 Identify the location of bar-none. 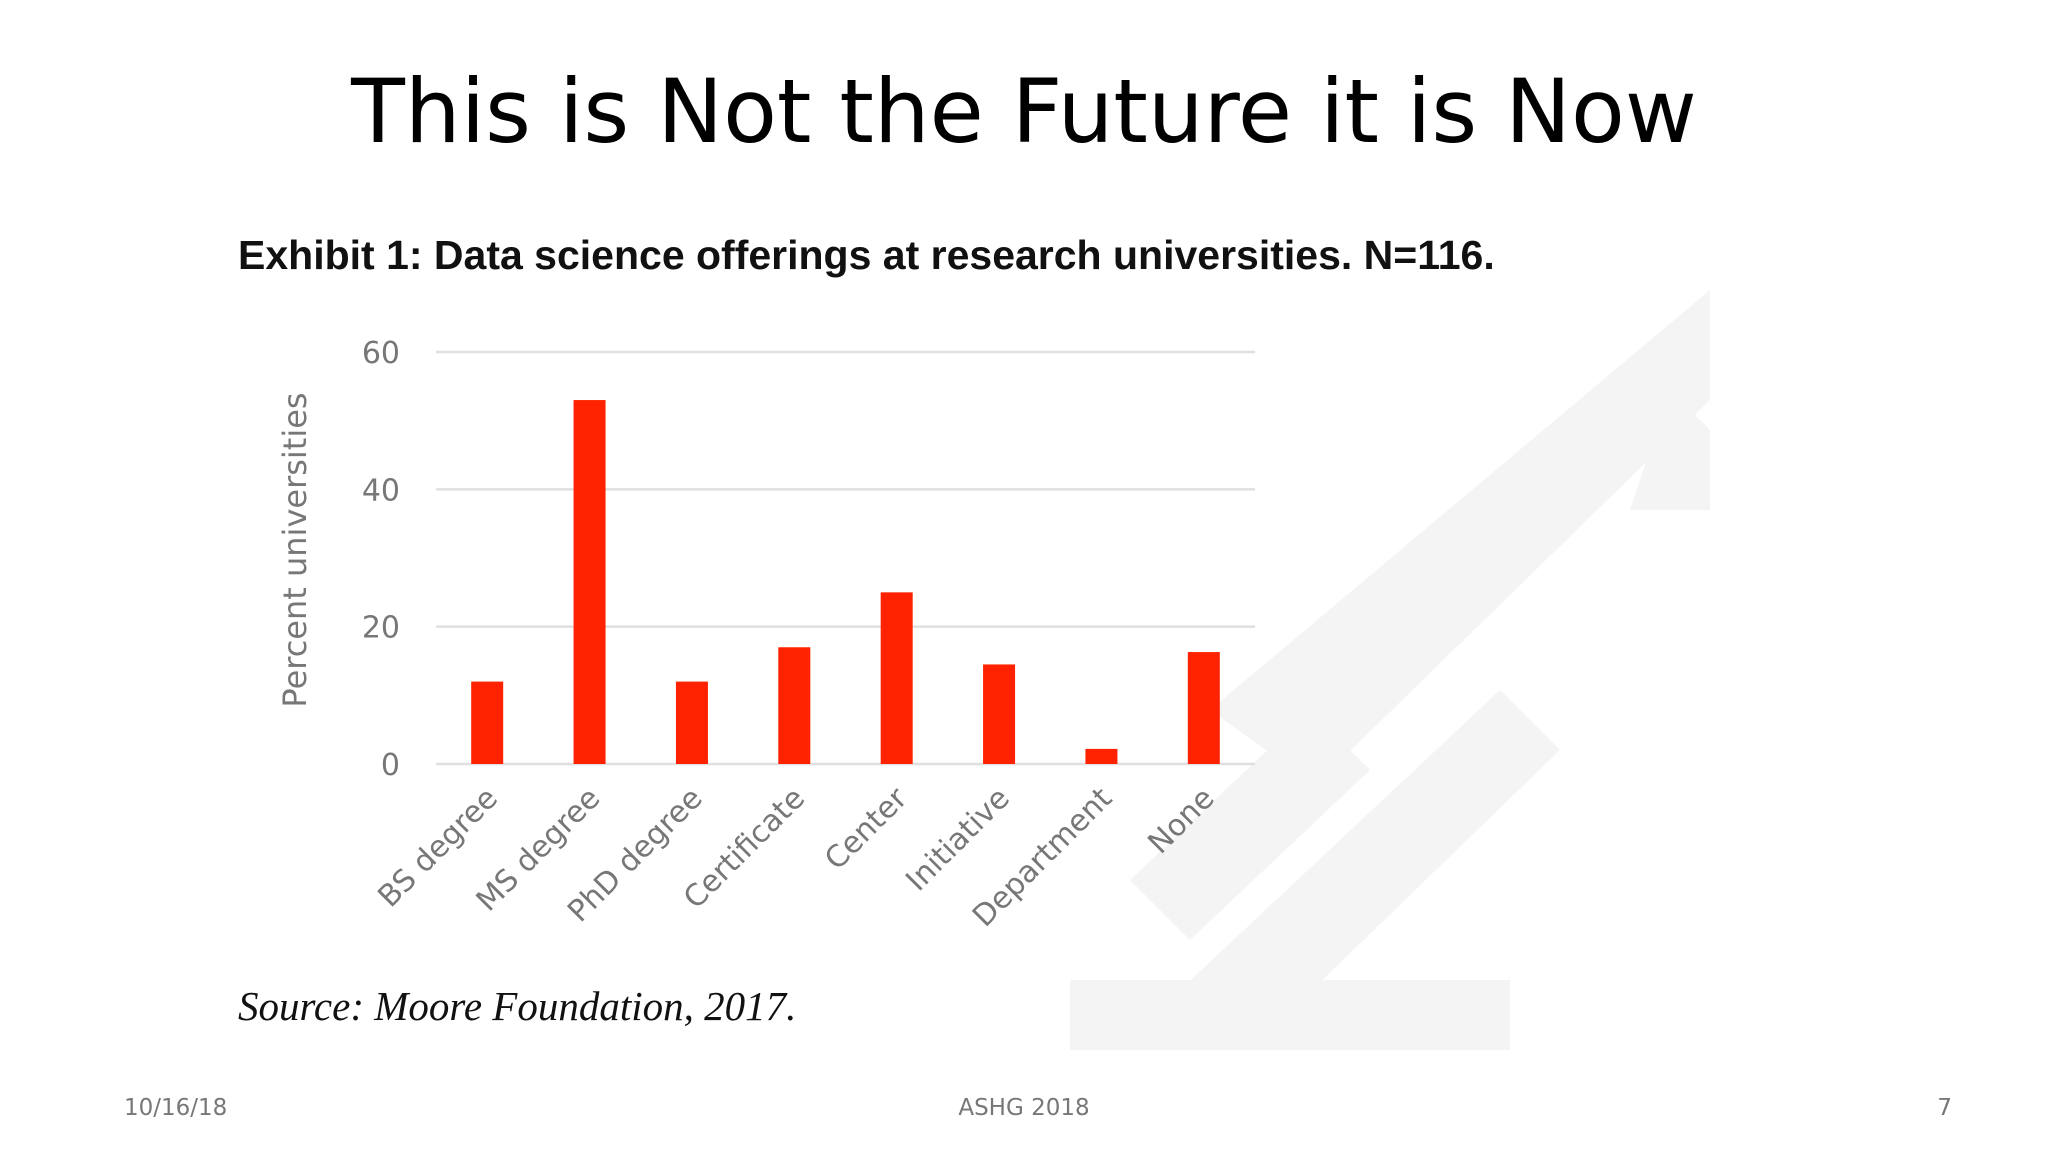
(1203, 708).